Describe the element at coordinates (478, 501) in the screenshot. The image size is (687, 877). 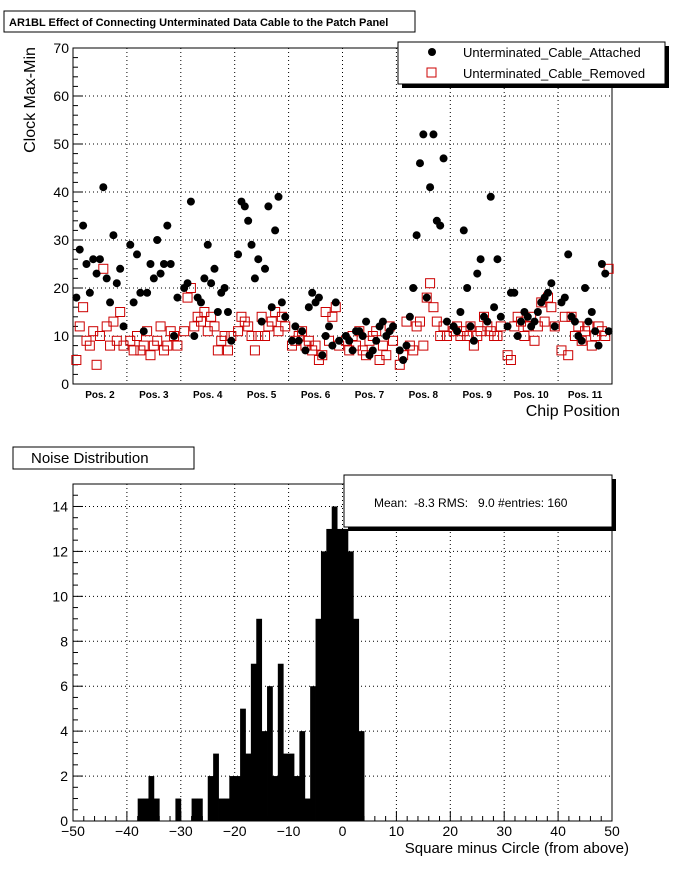
I see `stats-box-frame` at that location.